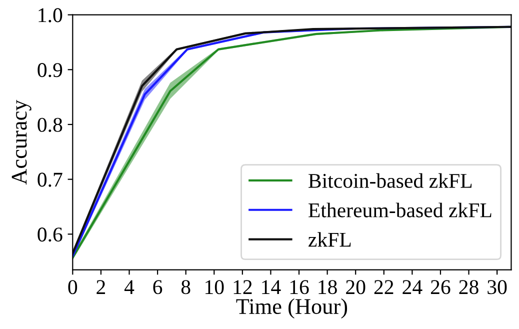  What do you see at coordinates (468, 287) in the screenshot?
I see `x-tick-label: 28` at bounding box center [468, 287].